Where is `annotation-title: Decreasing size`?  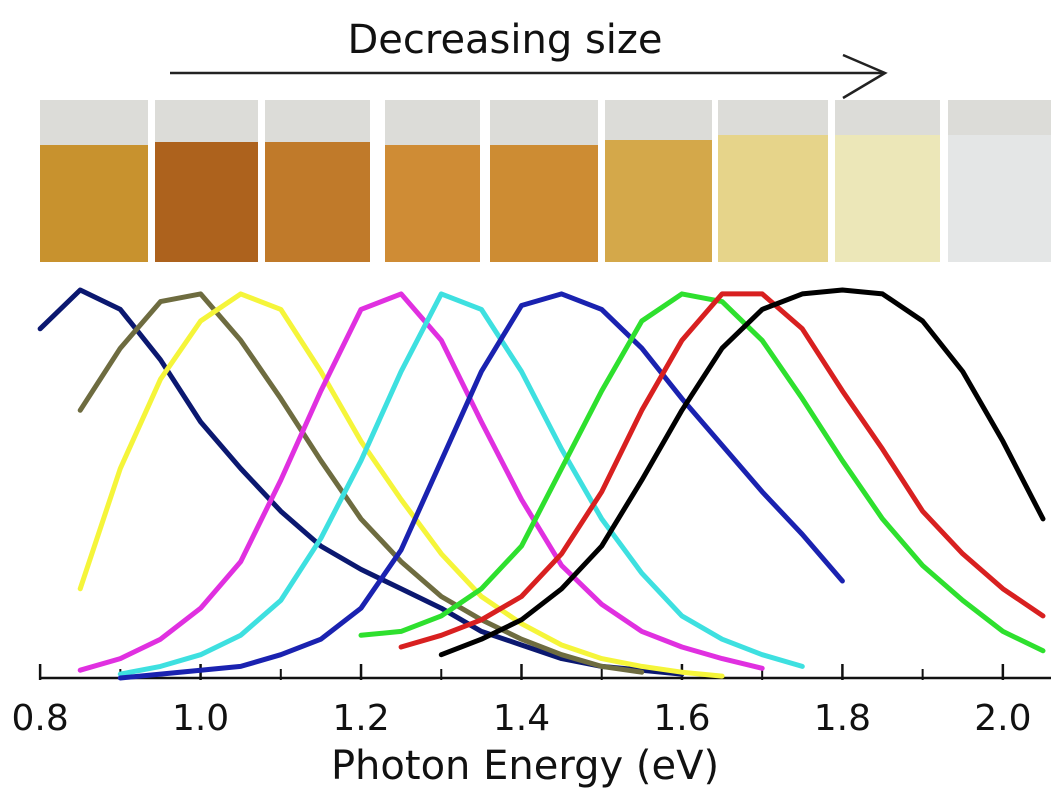
annotation-title: Decreasing size is located at coordinates (504, 40).